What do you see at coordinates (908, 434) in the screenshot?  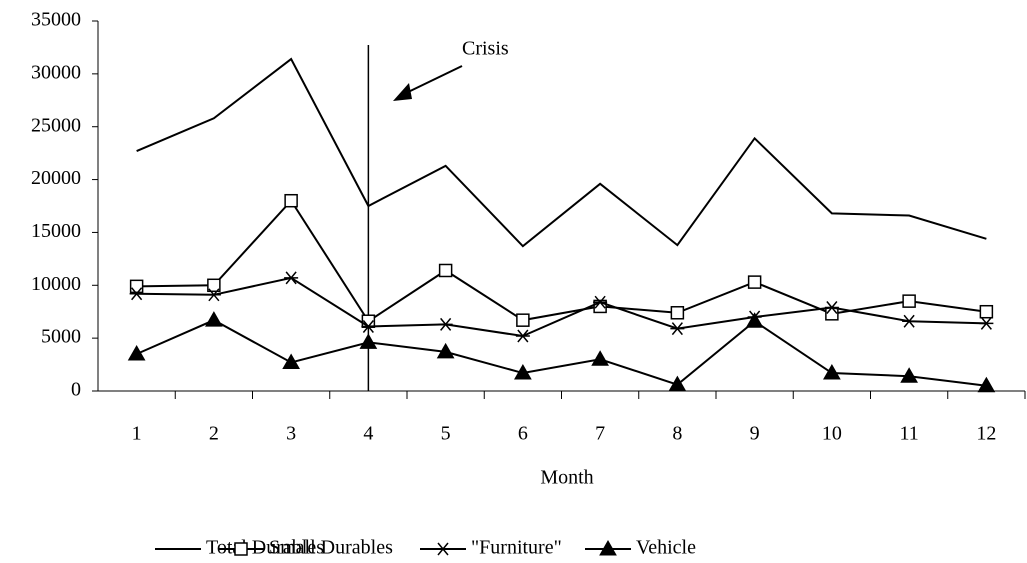 I see `x-tick-label: 11` at bounding box center [908, 434].